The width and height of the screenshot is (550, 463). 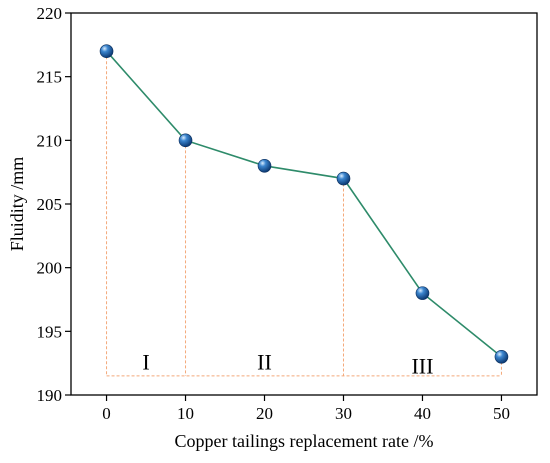 I want to click on y-tick-label: 195, so click(x=50, y=331).